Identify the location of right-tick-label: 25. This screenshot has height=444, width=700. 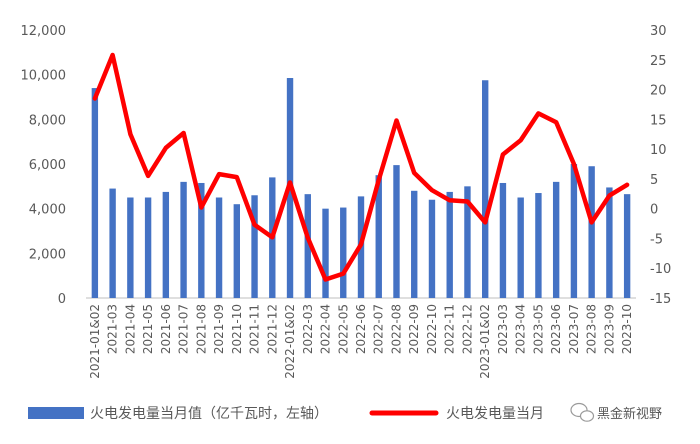
(658, 61).